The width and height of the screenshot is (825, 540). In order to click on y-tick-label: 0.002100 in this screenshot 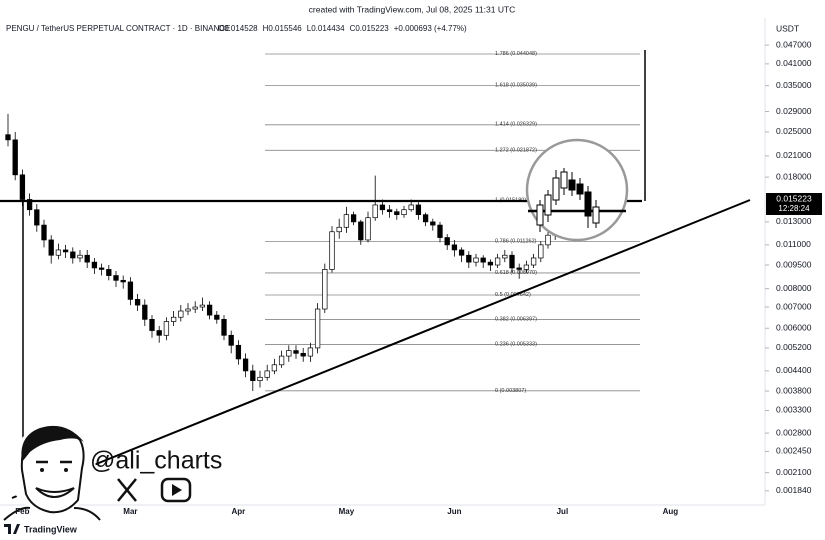, I will do `click(794, 472)`.